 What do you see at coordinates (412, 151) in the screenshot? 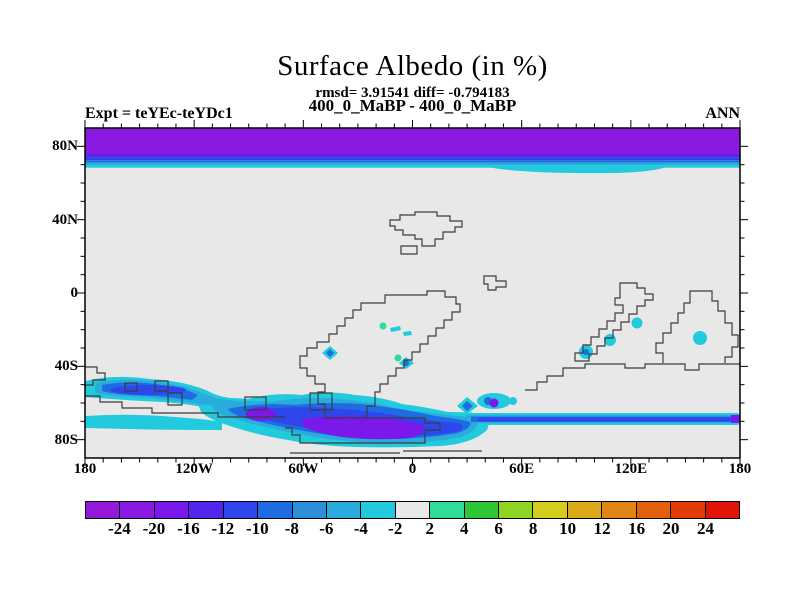
I see `north-polar-band` at bounding box center [412, 151].